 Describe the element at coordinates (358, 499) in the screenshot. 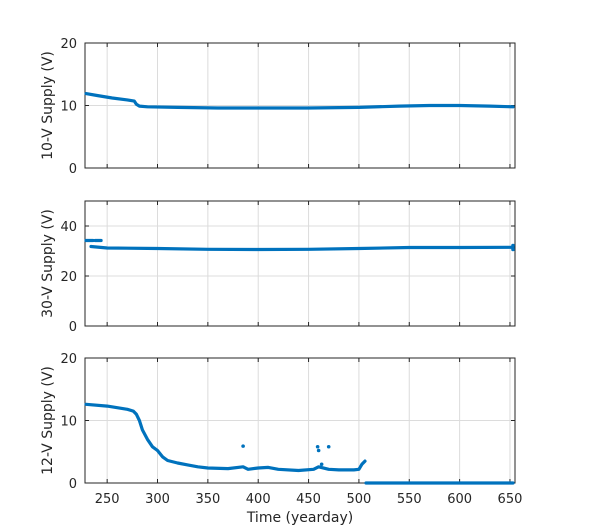

I see `x-tick-label: 500` at that location.